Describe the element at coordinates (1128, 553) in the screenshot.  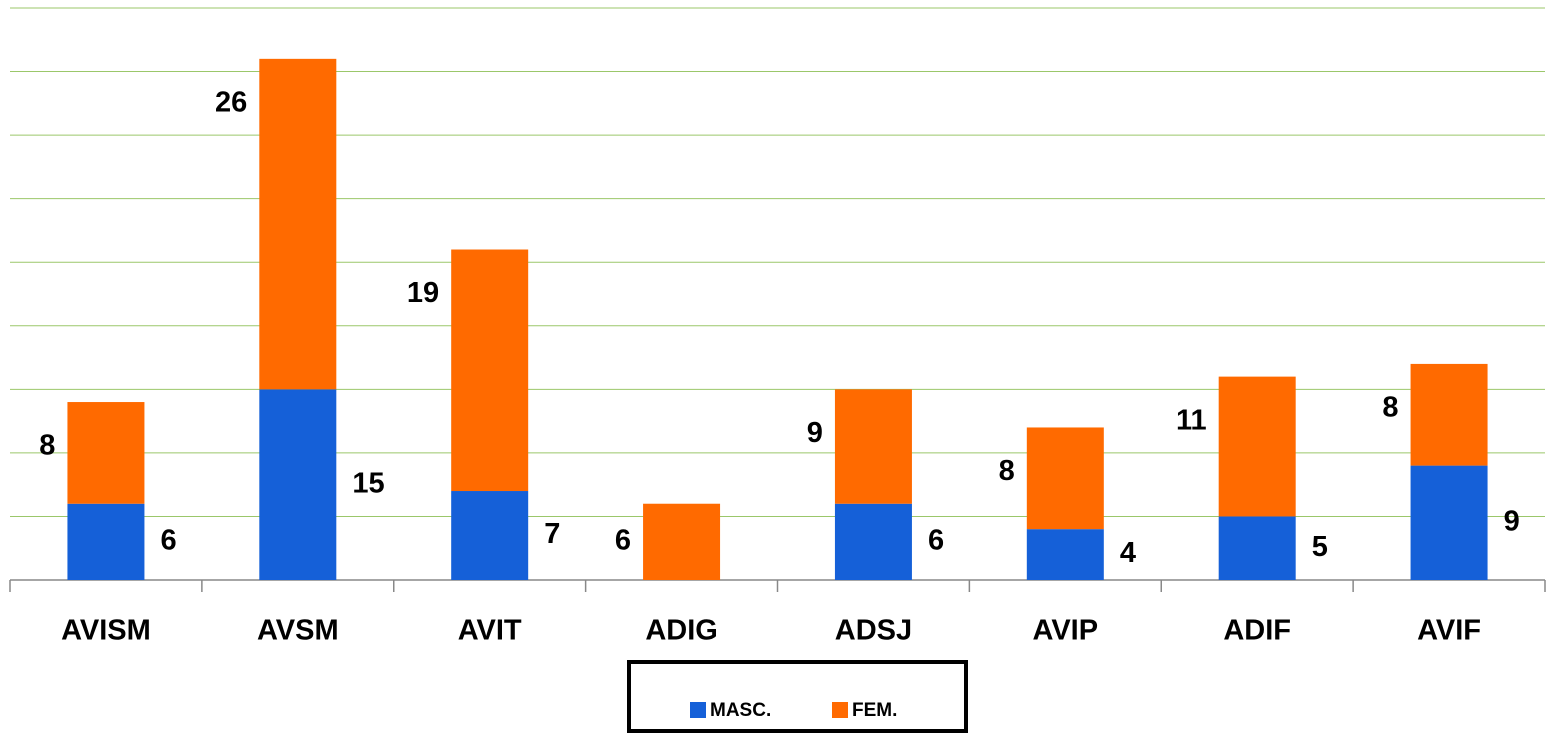
I see `data-label: 4` at that location.